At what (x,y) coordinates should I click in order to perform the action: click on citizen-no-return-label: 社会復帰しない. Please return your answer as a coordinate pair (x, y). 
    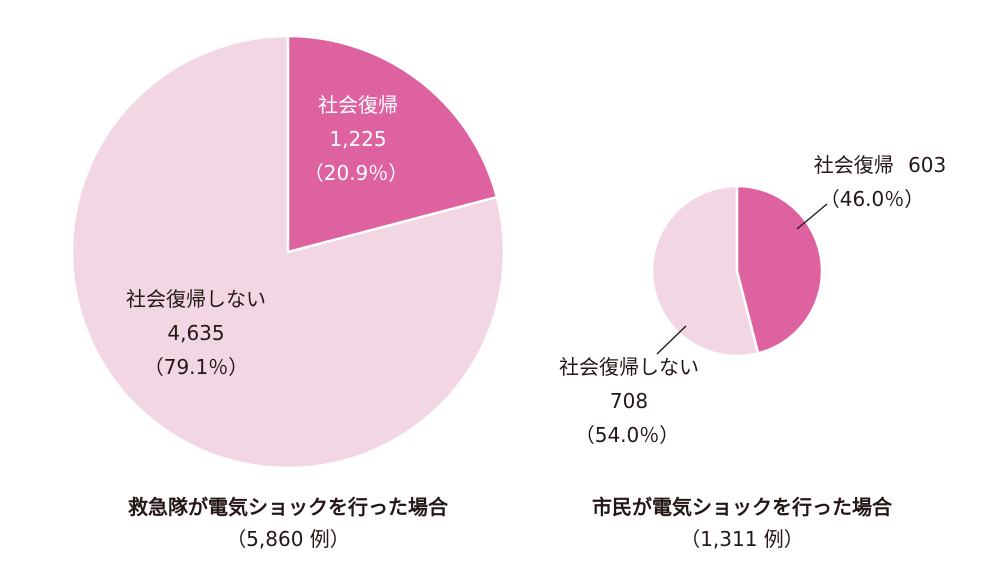
    Looking at the image, I should click on (629, 367).